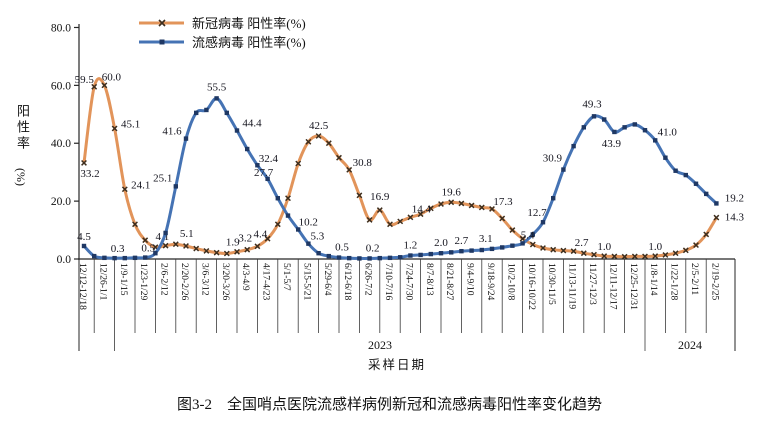 This screenshot has width=779, height=429. What do you see at coordinates (408, 282) in the screenshot?
I see `x-tick-label: 7/24-7/30` at bounding box center [408, 282].